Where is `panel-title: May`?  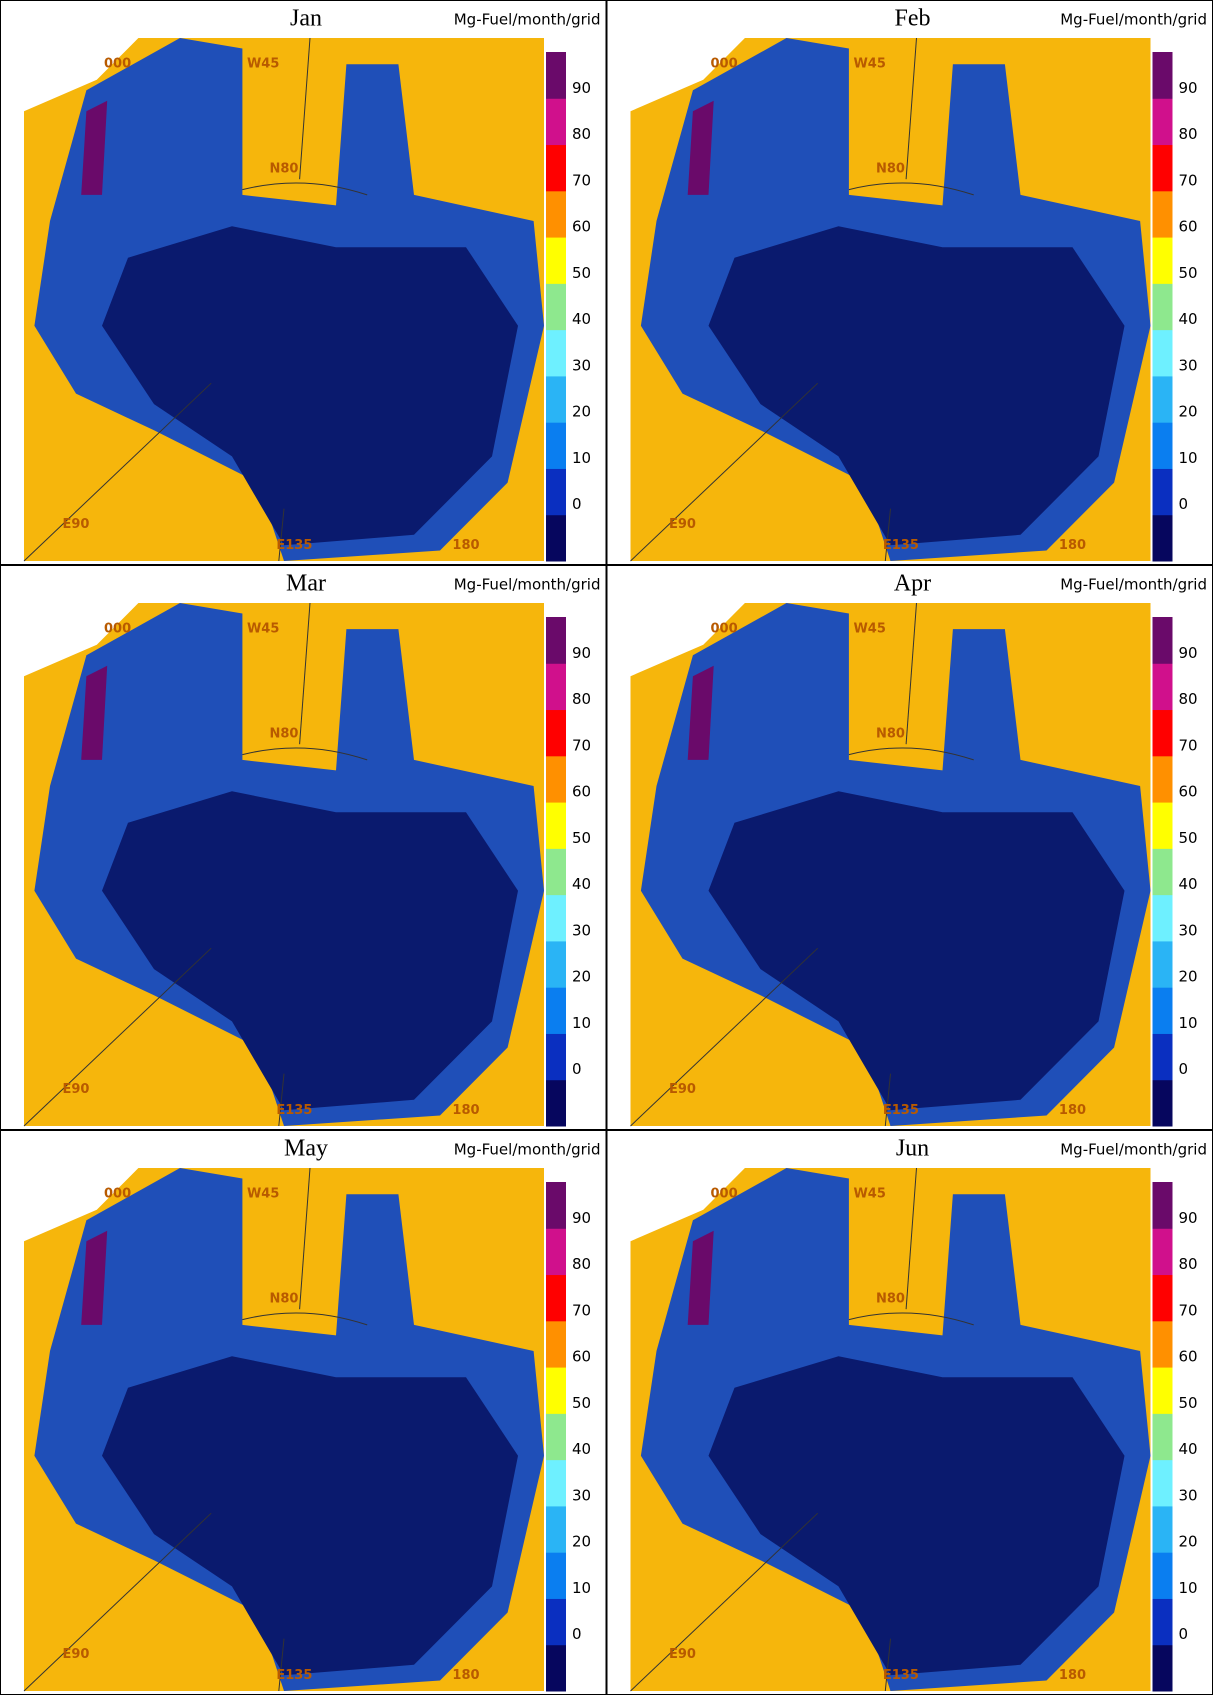 panel-title: May is located at coordinates (306, 1149).